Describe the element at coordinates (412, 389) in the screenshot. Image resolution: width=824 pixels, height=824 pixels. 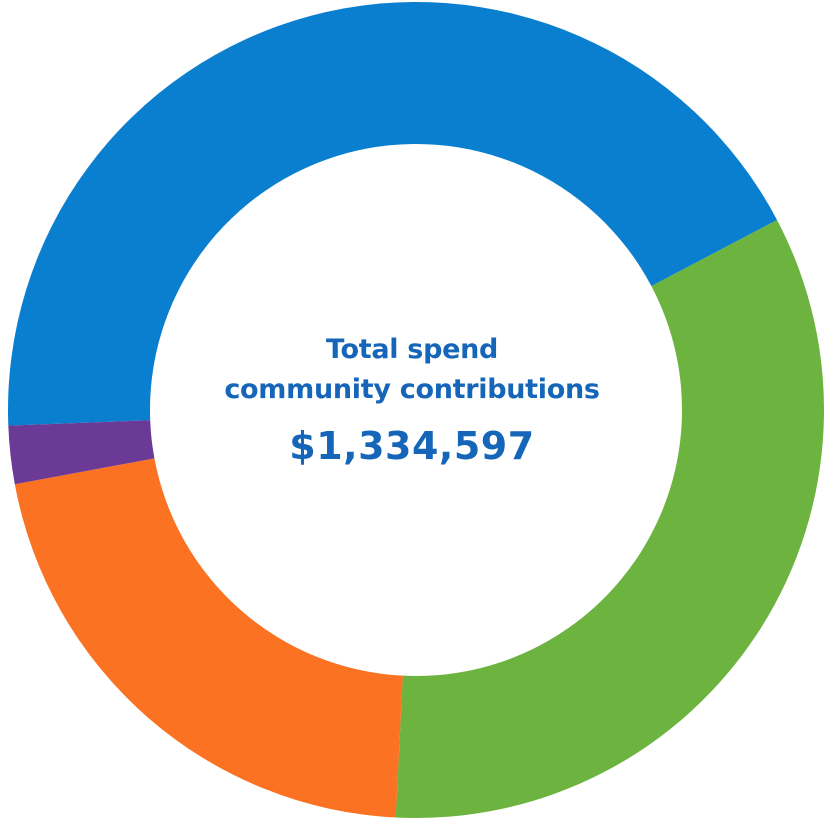
I see `center-title-line-2: community contributions` at that location.